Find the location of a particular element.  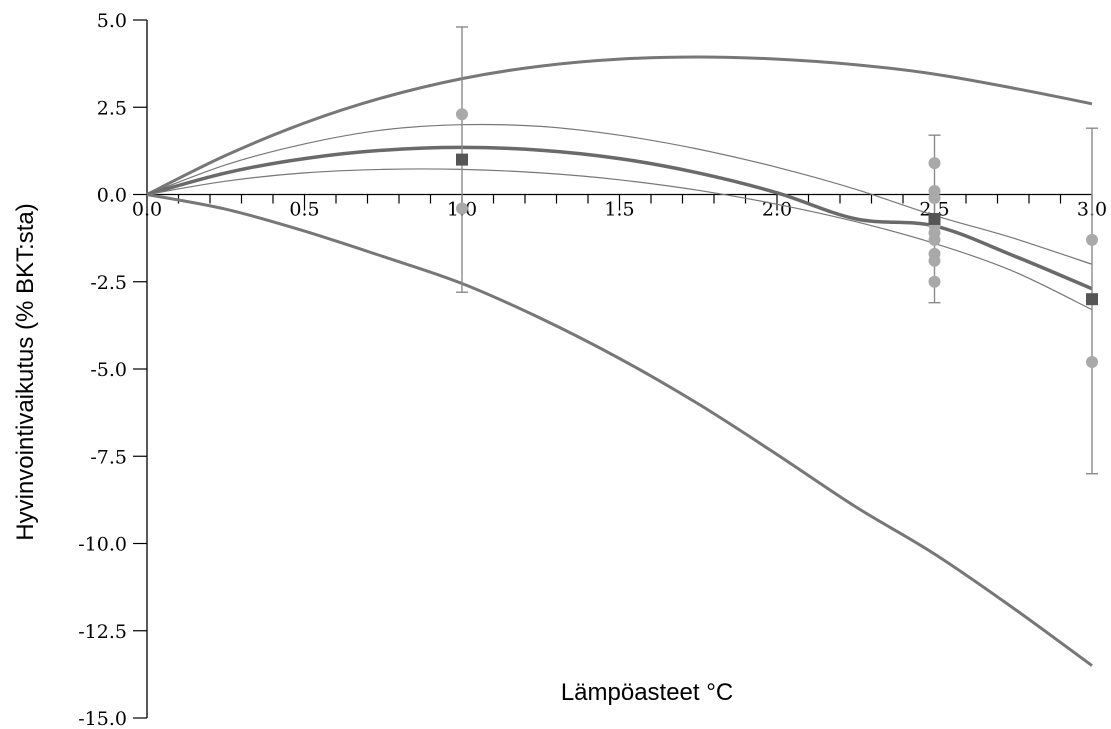

y-axis-label: Hyvinvointivaikutus (% BKT:sta) is located at coordinates (25, 371).